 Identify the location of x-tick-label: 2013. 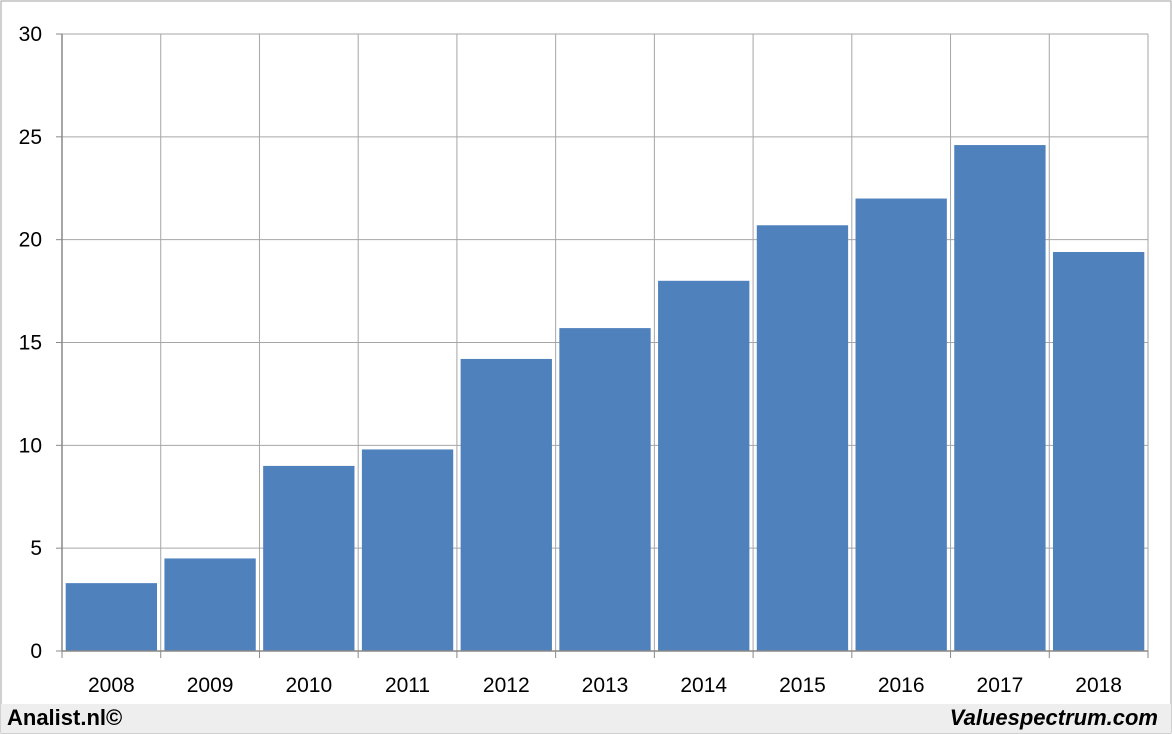
(605, 685).